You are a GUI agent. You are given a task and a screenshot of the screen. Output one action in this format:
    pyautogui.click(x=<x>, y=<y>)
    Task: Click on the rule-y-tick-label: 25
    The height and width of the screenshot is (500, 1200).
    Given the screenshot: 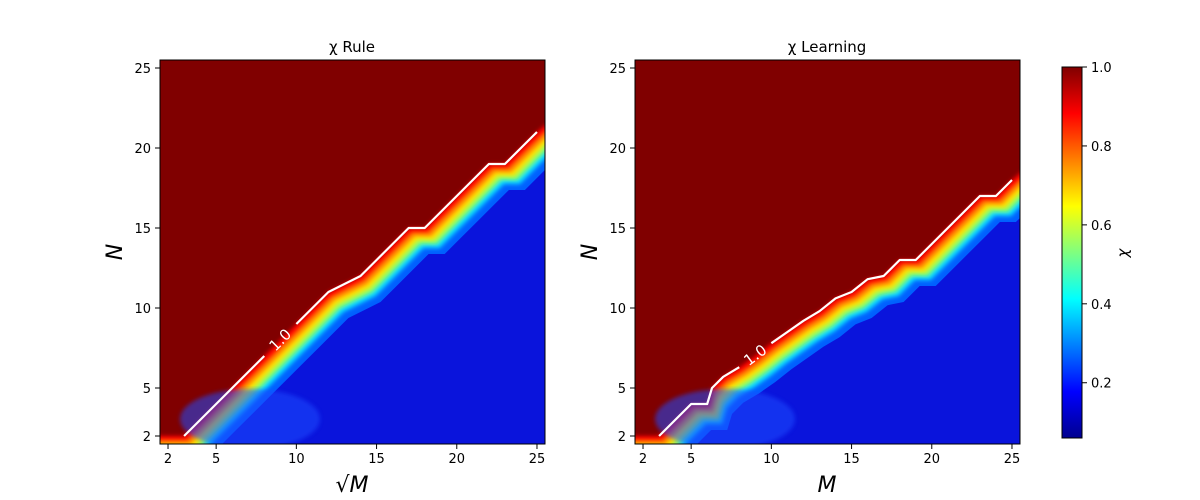 What is the action you would take?
    pyautogui.click(x=142, y=69)
    